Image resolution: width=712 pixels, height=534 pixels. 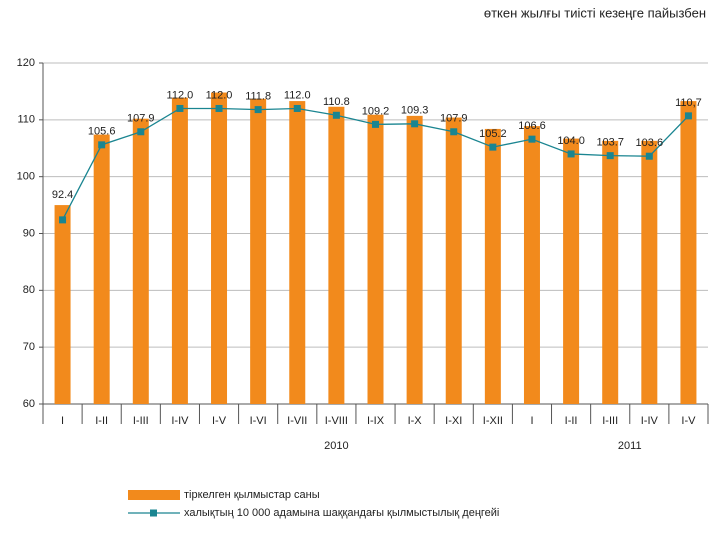 I want to click on x-tick-label: I-XI, so click(x=453, y=421).